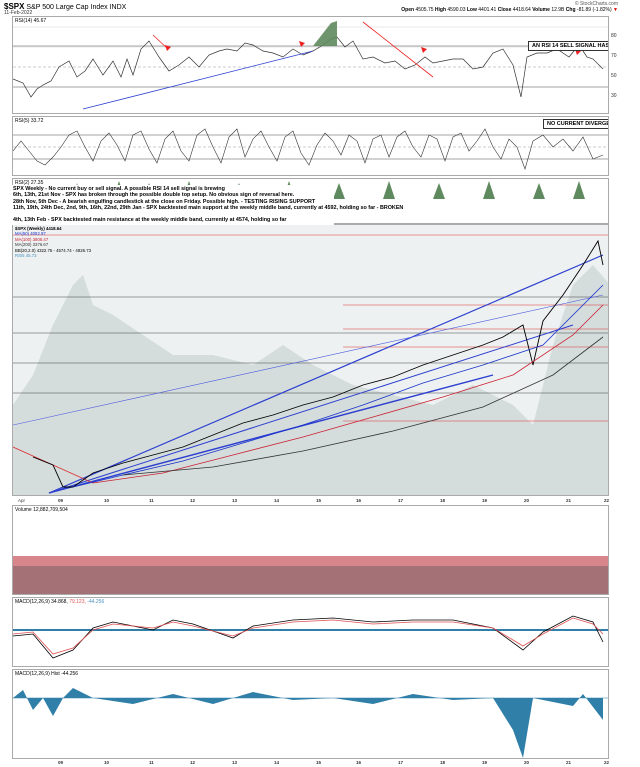 The height and width of the screenshot is (767, 640). What do you see at coordinates (310, 575) in the screenshot?
I see `volume-plot` at bounding box center [310, 575].